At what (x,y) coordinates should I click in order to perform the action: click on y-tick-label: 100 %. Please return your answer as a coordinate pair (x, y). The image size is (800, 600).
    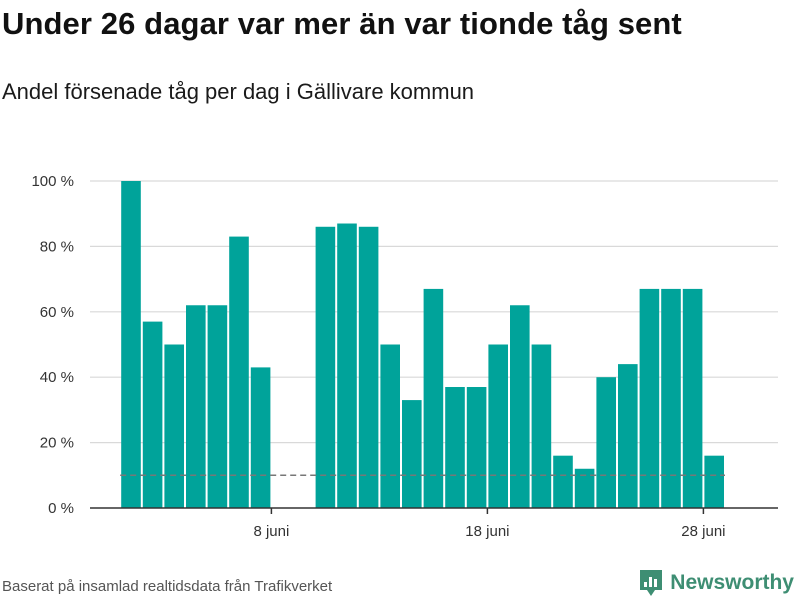
    Looking at the image, I should click on (52, 181).